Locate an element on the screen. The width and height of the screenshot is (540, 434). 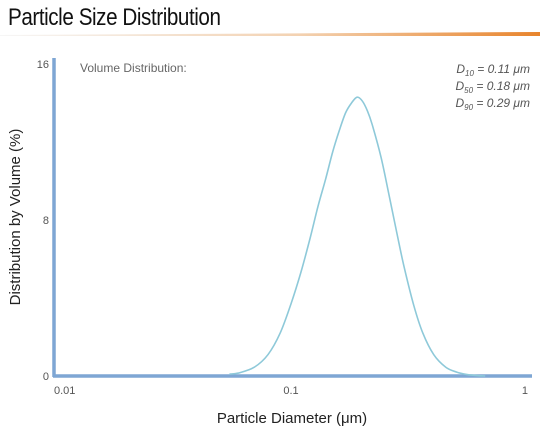
stat-d10: D10 = 0.11 μm is located at coordinates (493, 70).